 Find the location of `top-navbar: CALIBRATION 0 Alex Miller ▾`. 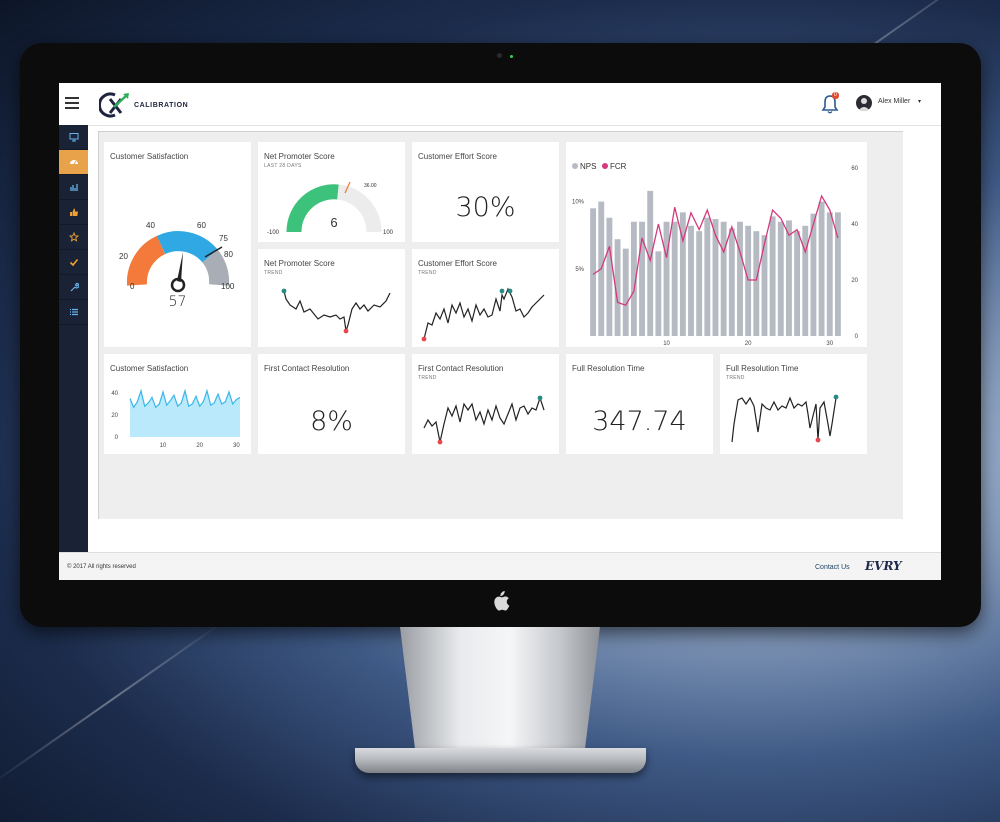

top-navbar: CALIBRATION 0 Alex Miller ▾ is located at coordinates (500, 104).